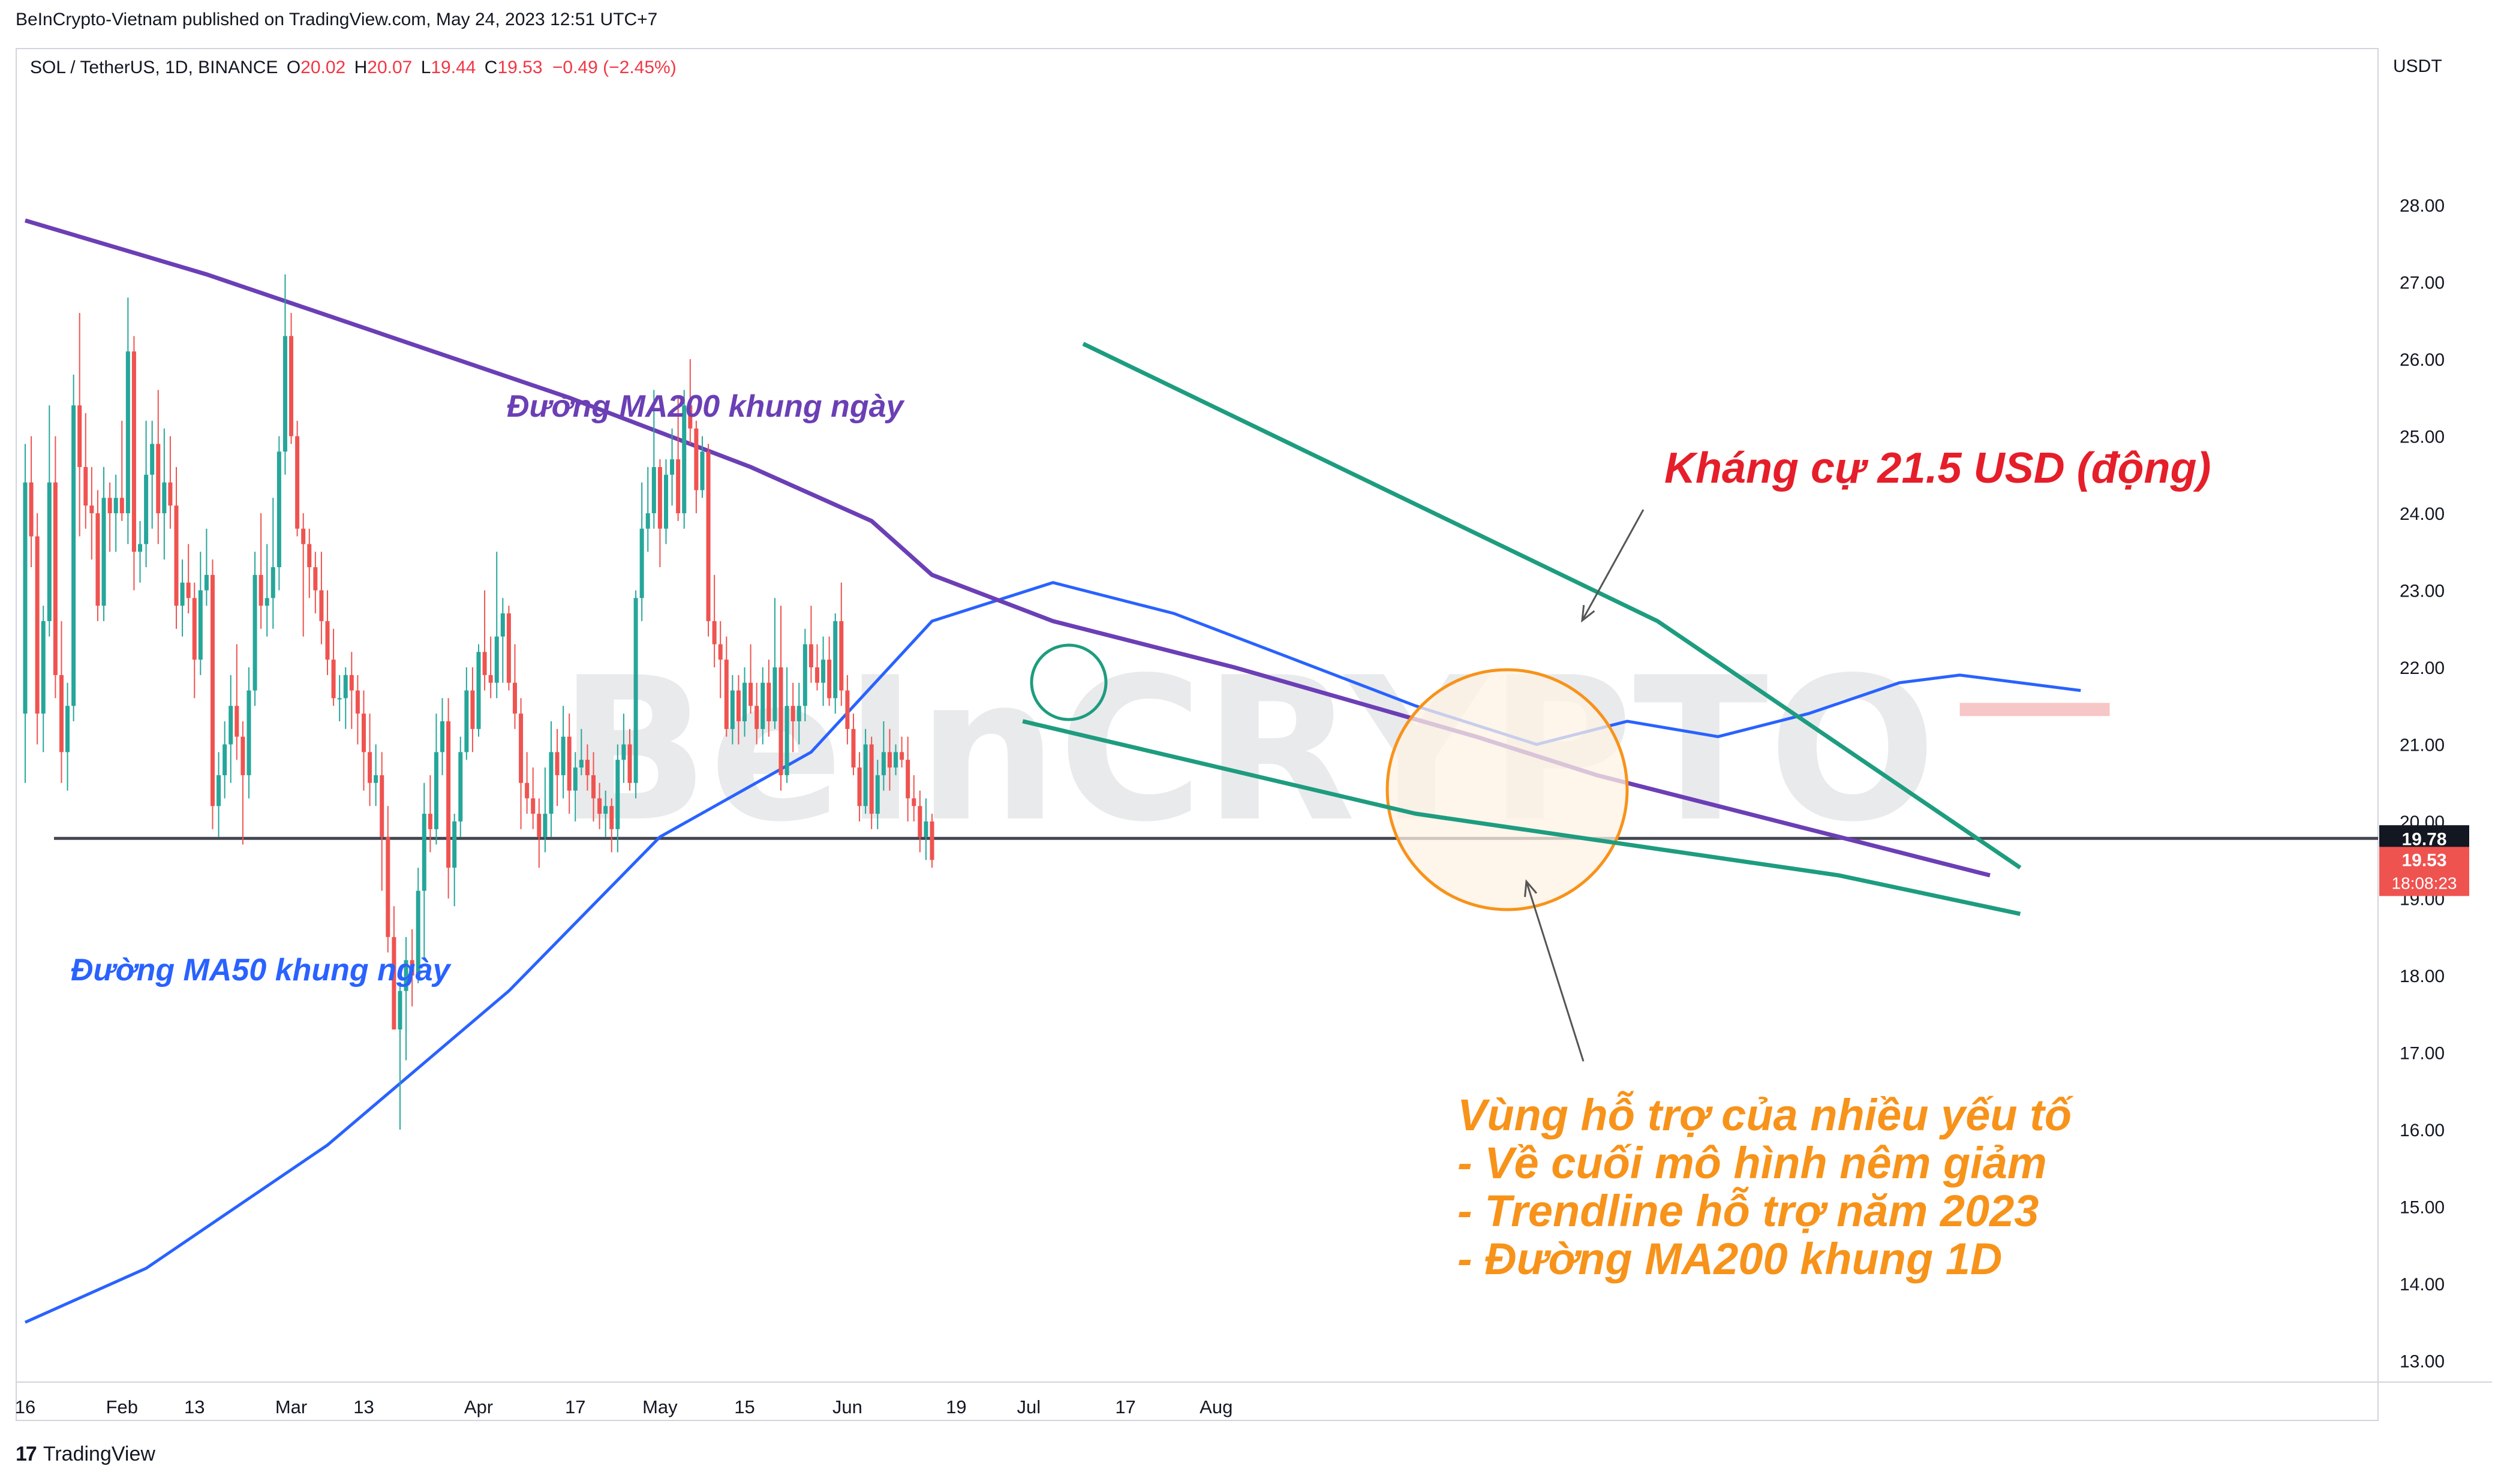 This screenshot has height=1484, width=2495. I want to click on price-tick-label: 26.00, so click(2422, 360).